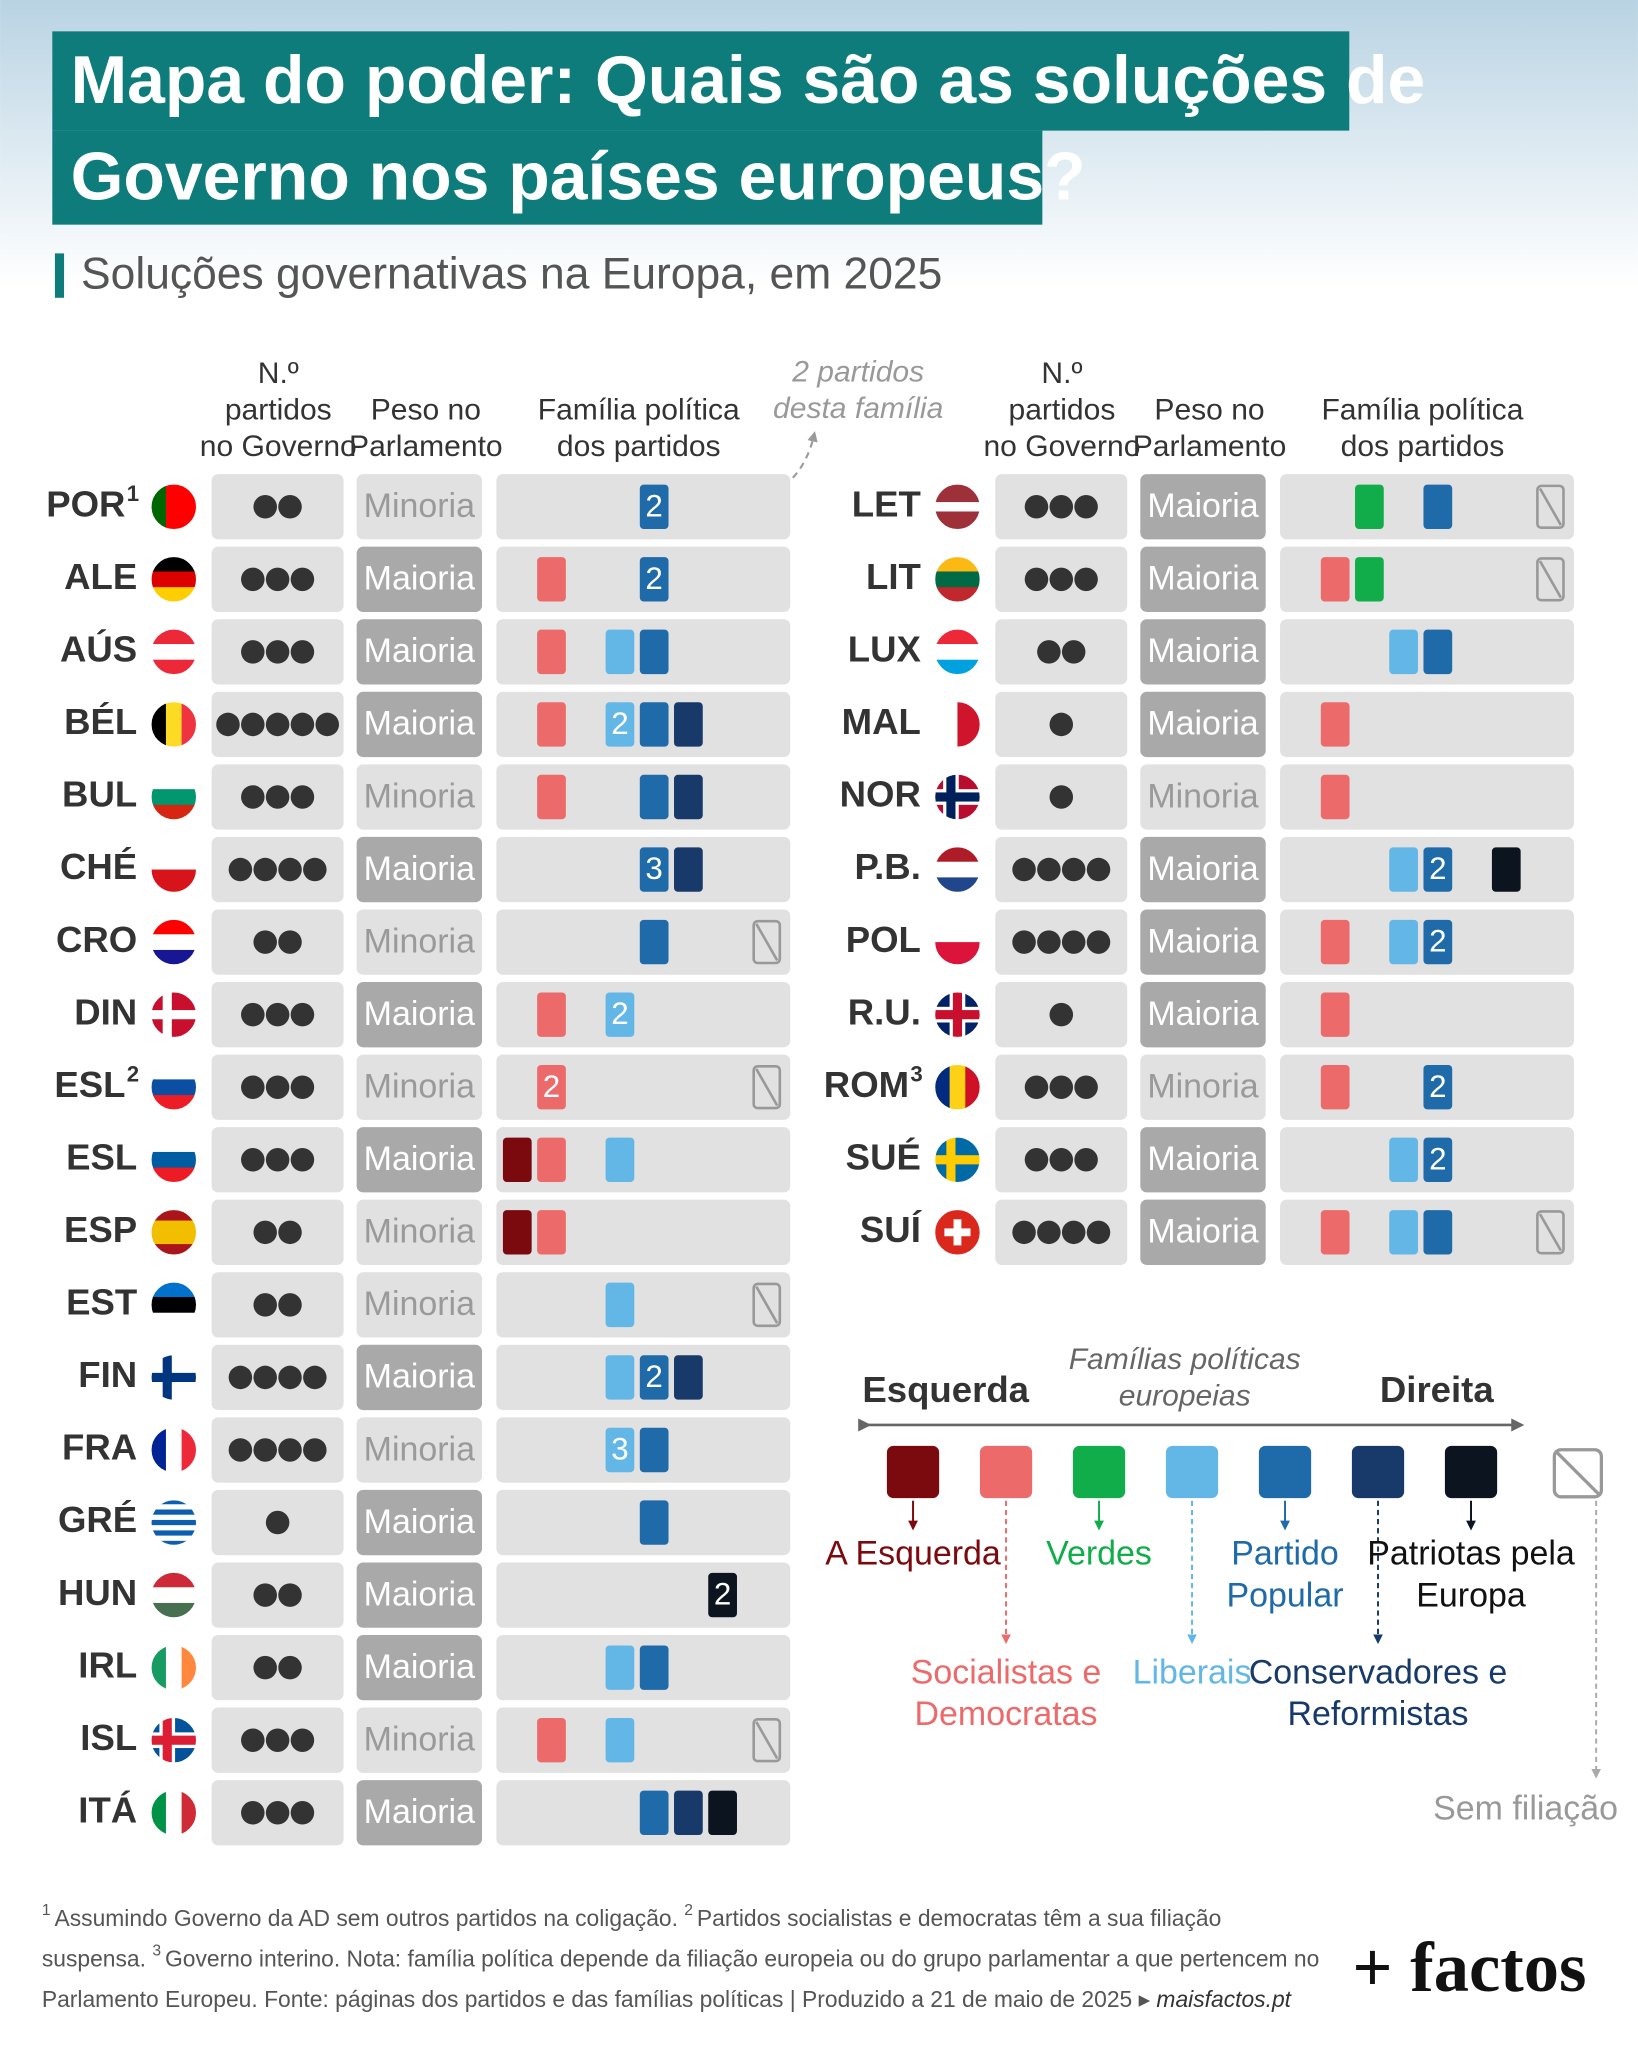 The image size is (1638, 2048). Describe the element at coordinates (1210, 942) in the screenshot. I see `country-row: POL Maioria 2` at that location.